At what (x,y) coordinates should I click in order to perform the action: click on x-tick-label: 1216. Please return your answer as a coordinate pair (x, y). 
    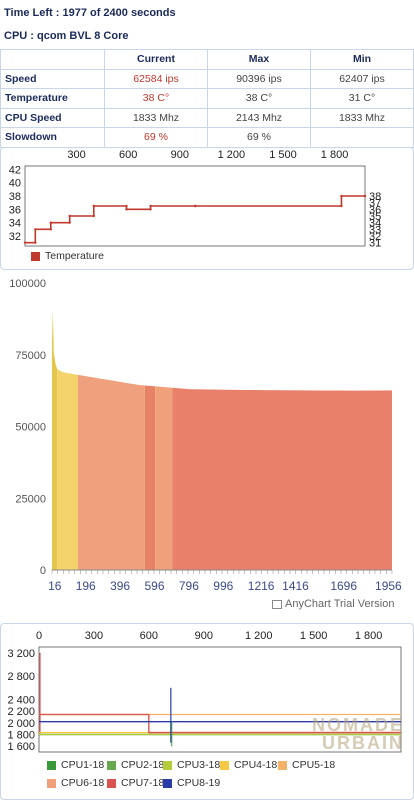
    Looking at the image, I should click on (261, 586).